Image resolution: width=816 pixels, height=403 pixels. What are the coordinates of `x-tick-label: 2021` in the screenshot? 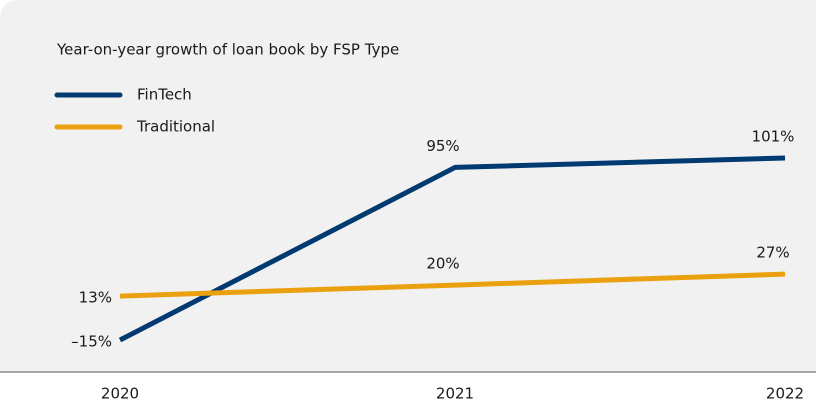 It's located at (455, 394).